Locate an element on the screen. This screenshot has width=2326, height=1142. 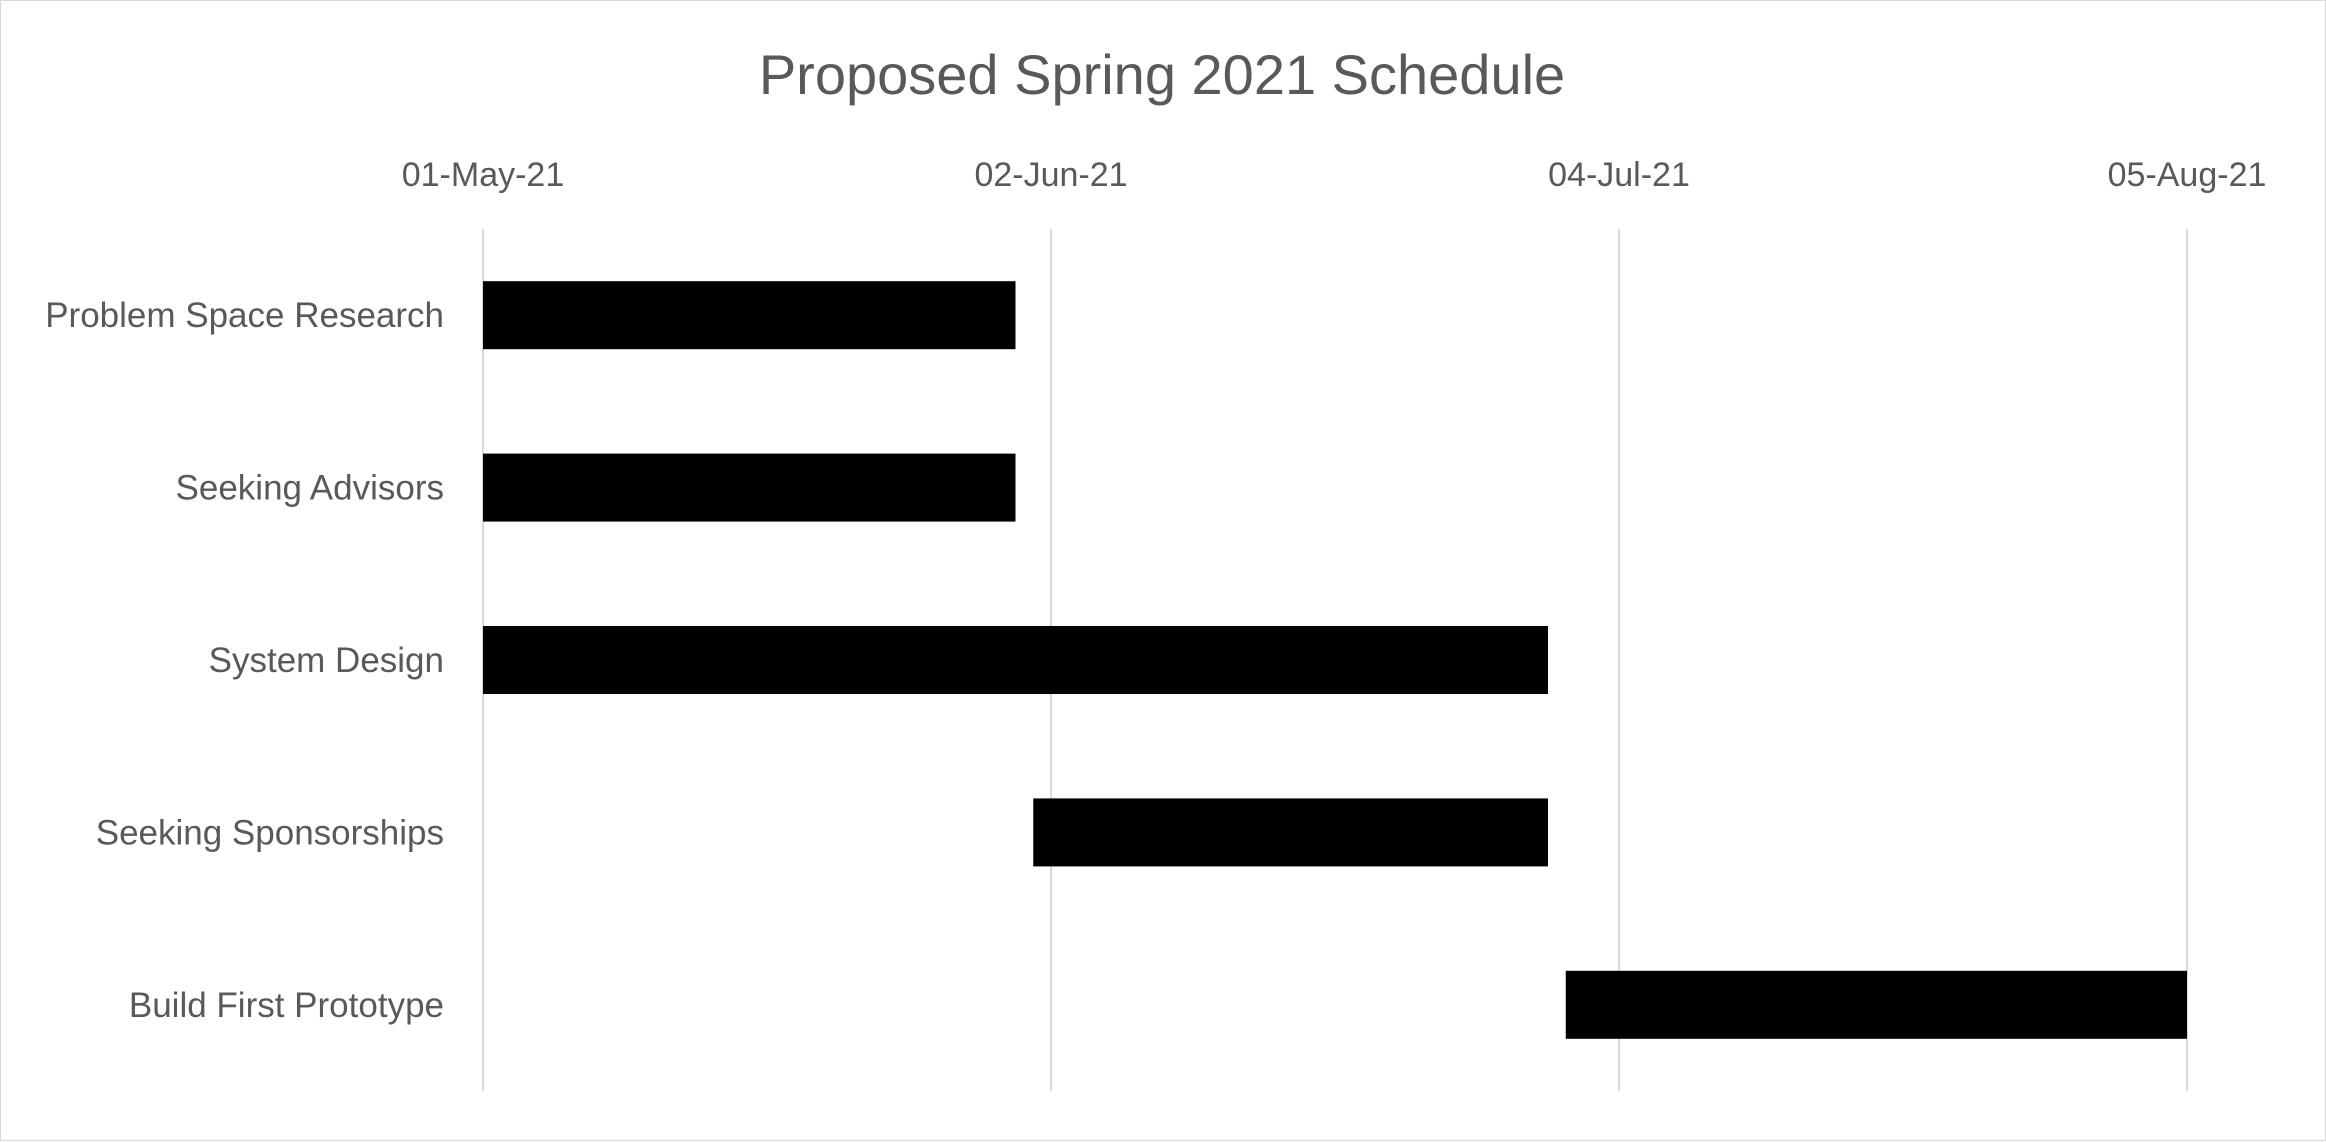
x-axis-tick-labels: 01-May-21 02-Jun-21 04-Jul-21 05-Aug-21 is located at coordinates (1334, 175).